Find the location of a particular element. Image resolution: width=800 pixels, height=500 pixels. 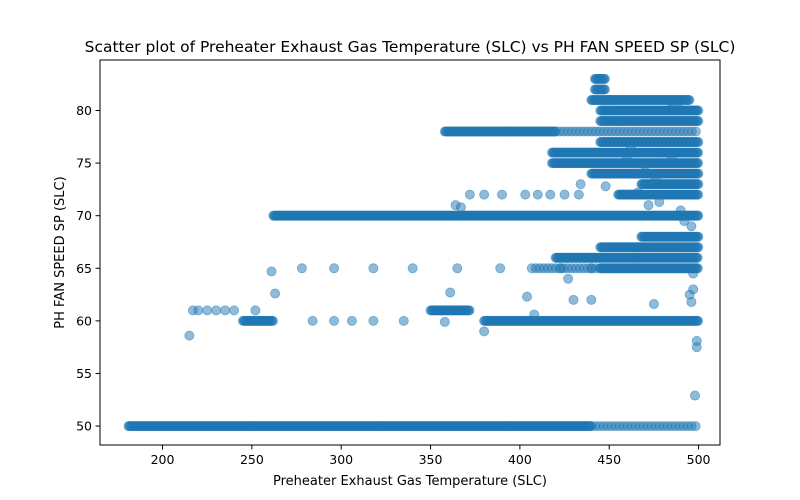

y-tick-label: 60 is located at coordinates (84, 320).